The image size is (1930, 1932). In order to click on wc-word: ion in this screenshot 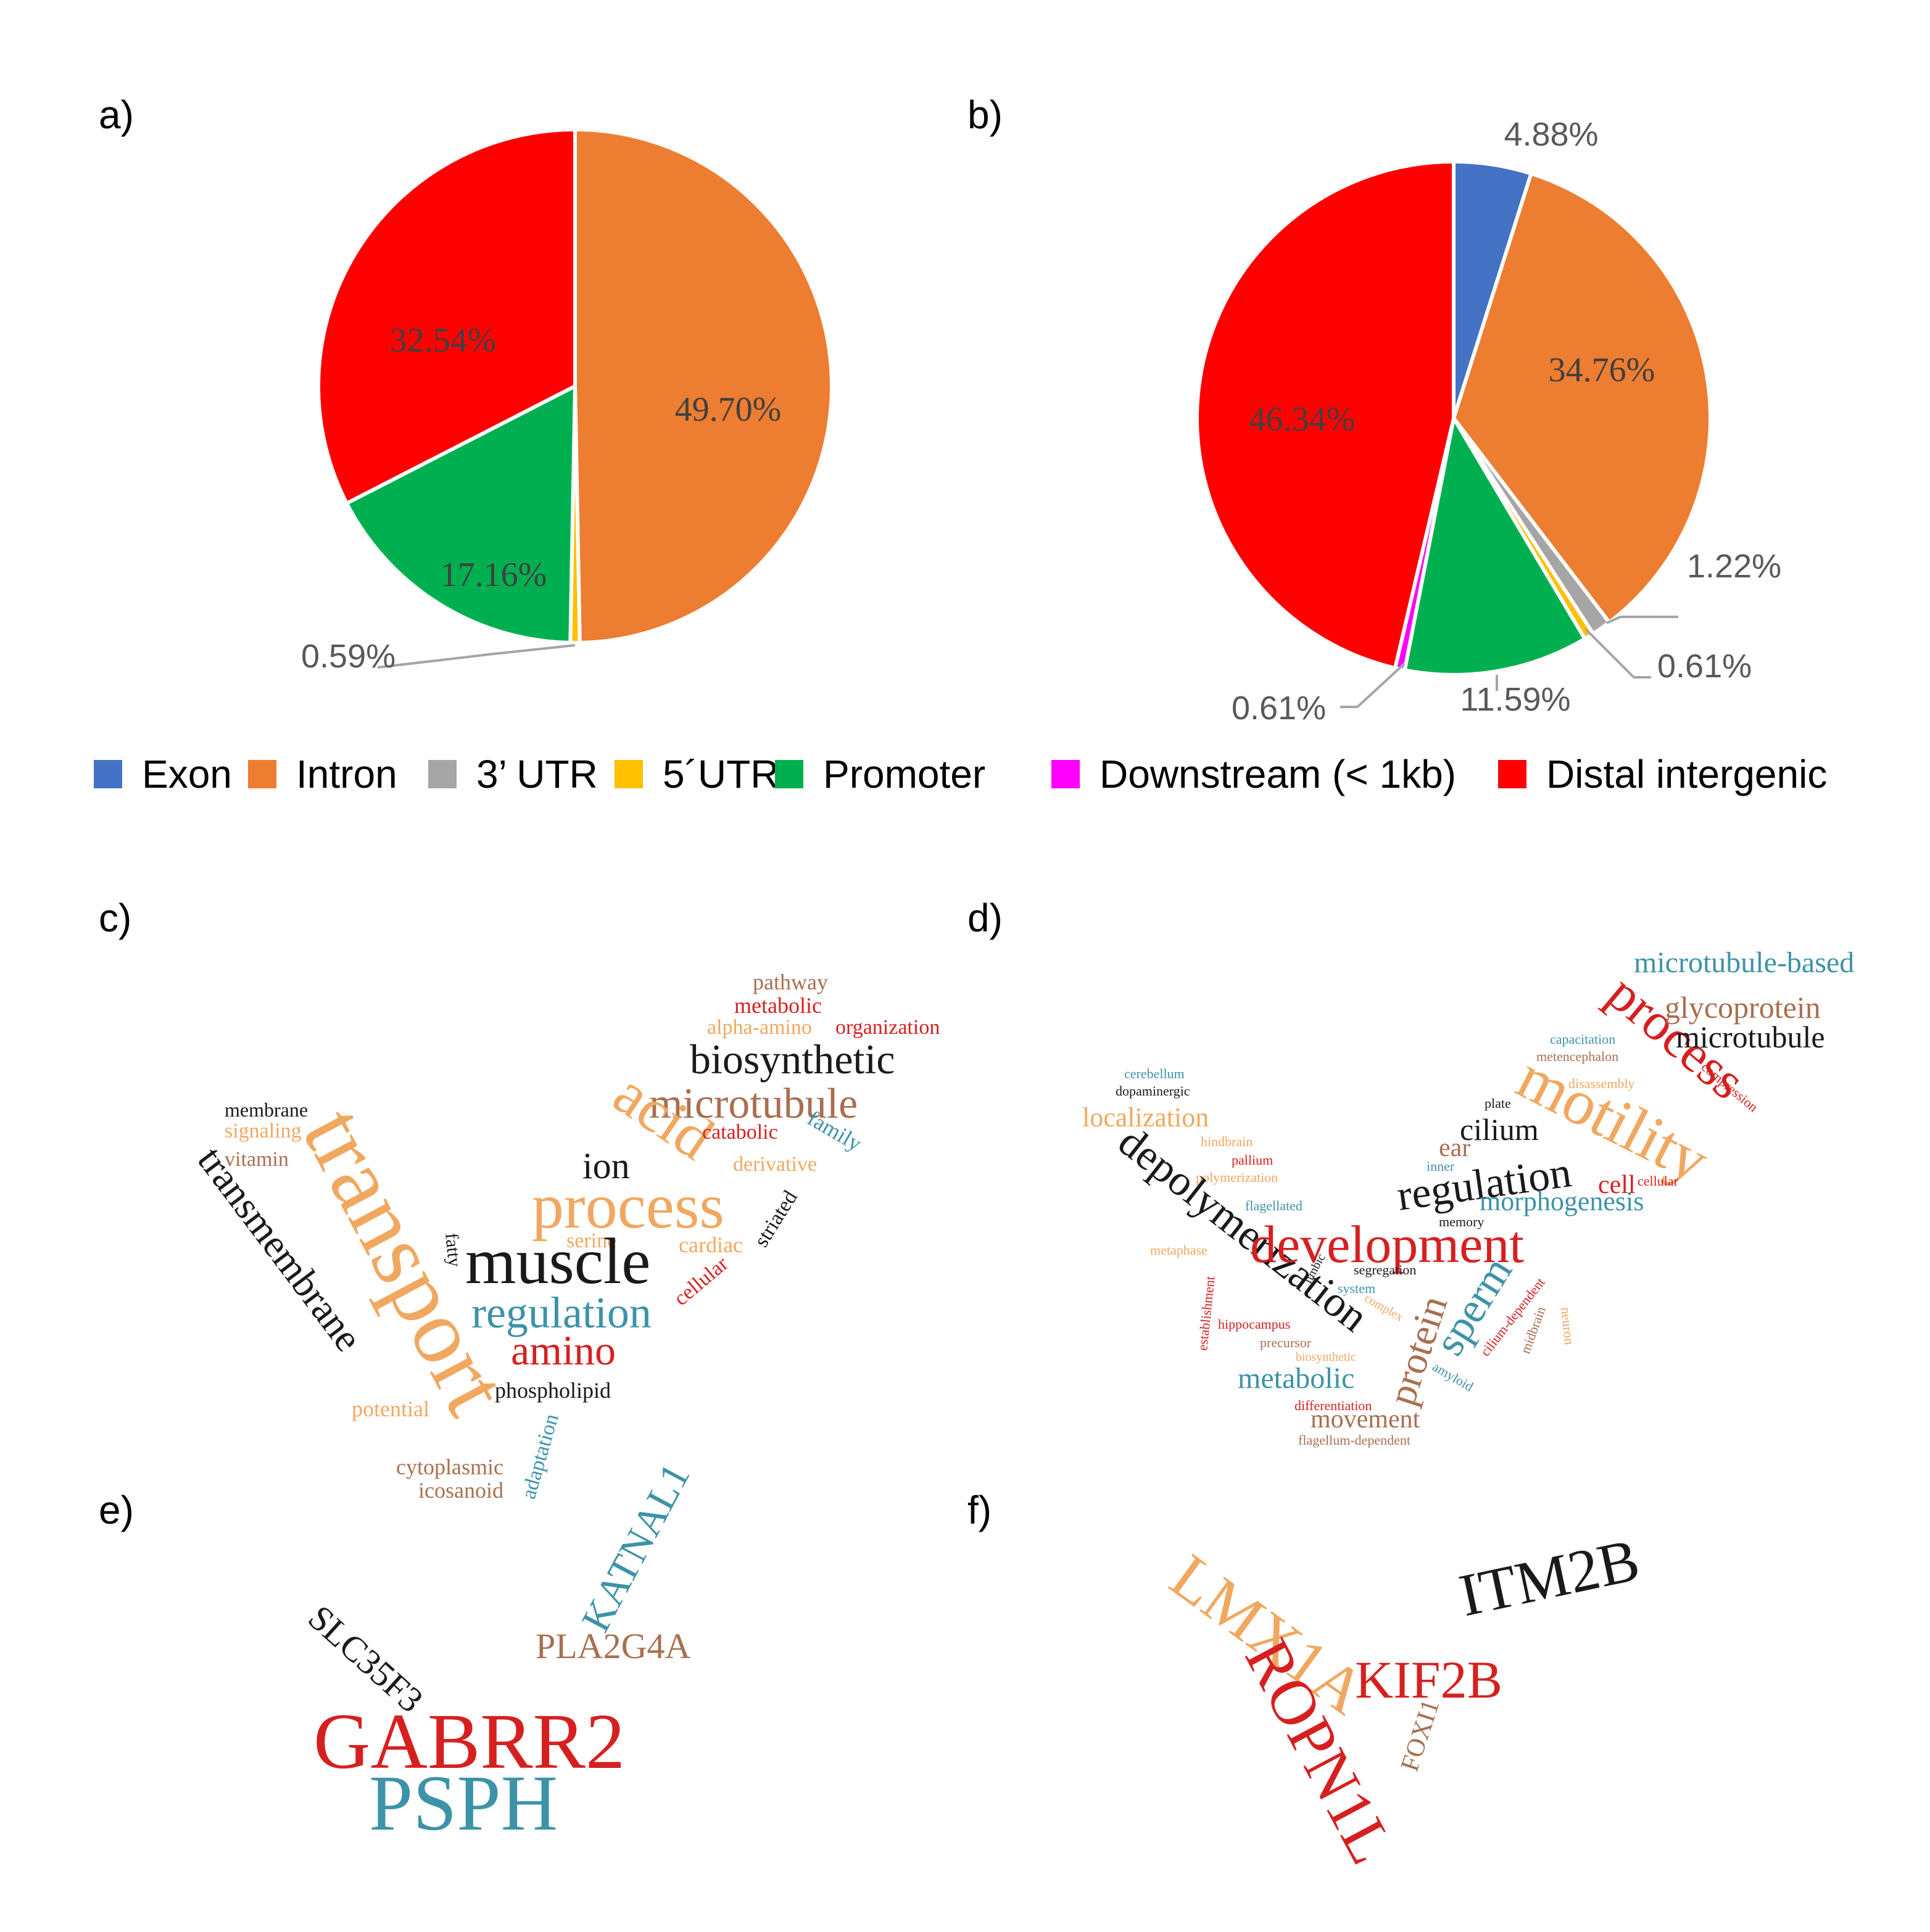, I will do `click(606, 1166)`.